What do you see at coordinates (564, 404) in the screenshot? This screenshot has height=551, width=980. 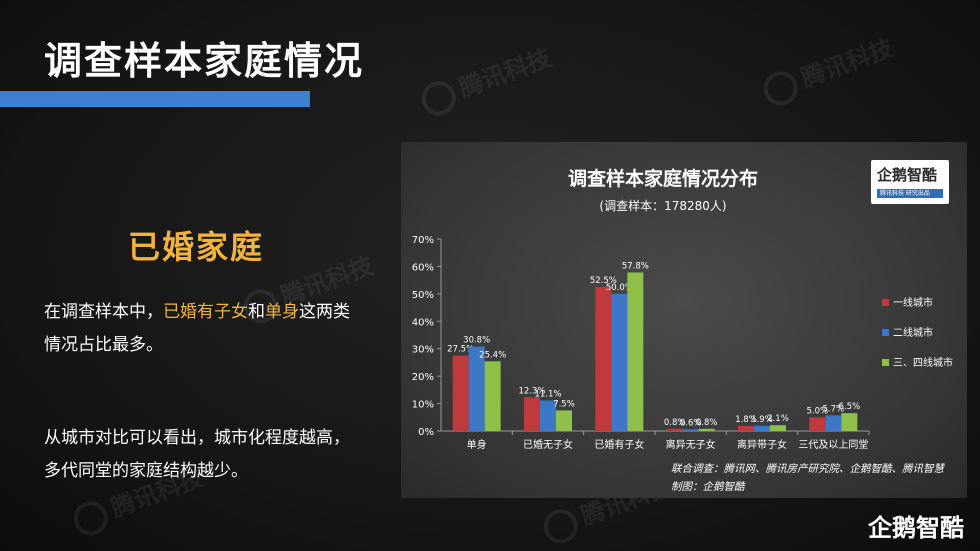 I see `bar-value-label: 7.5%` at bounding box center [564, 404].